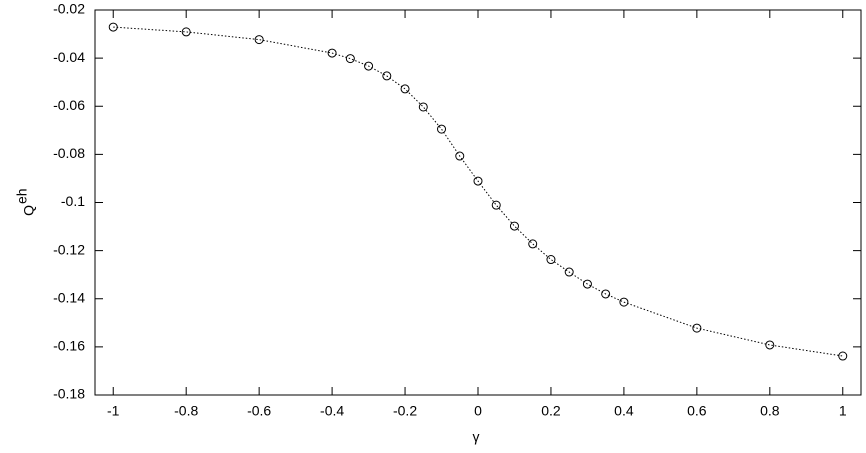 The image size is (866, 453). I want to click on y-tick-label: -0.02, so click(69, 9).